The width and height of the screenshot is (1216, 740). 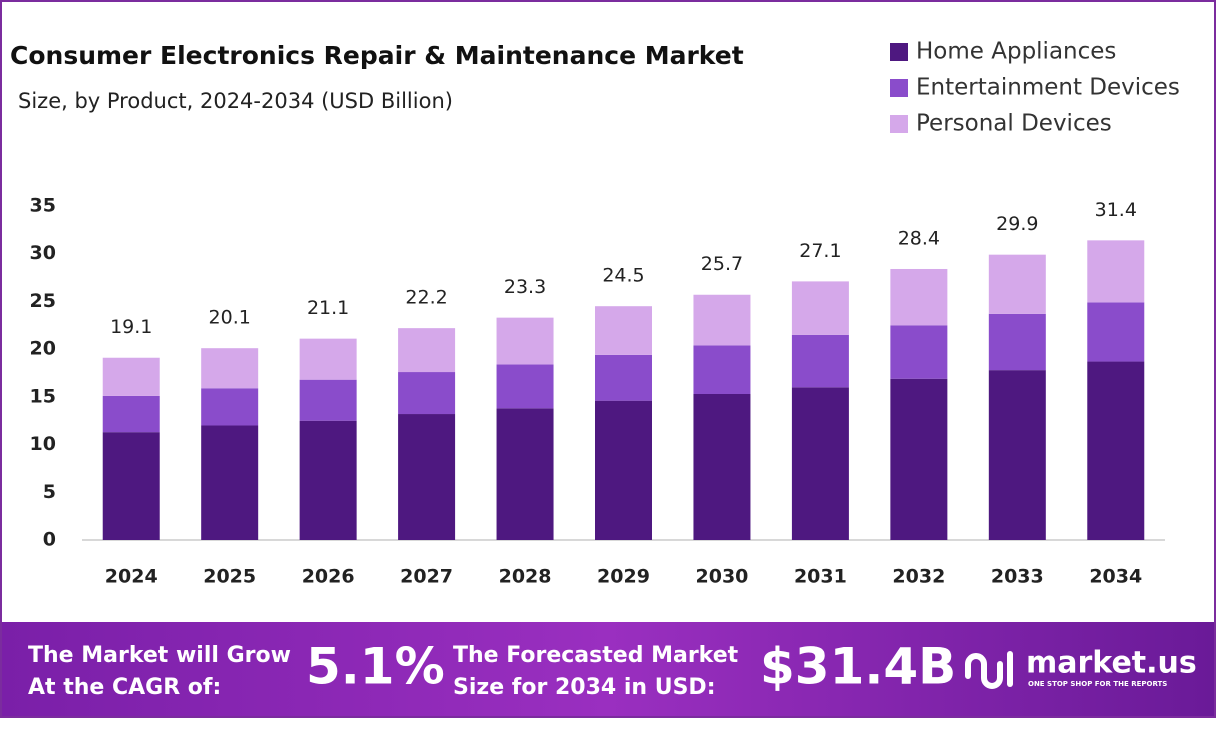 I want to click on footer-text: The Forecasted Market, so click(x=596, y=655).